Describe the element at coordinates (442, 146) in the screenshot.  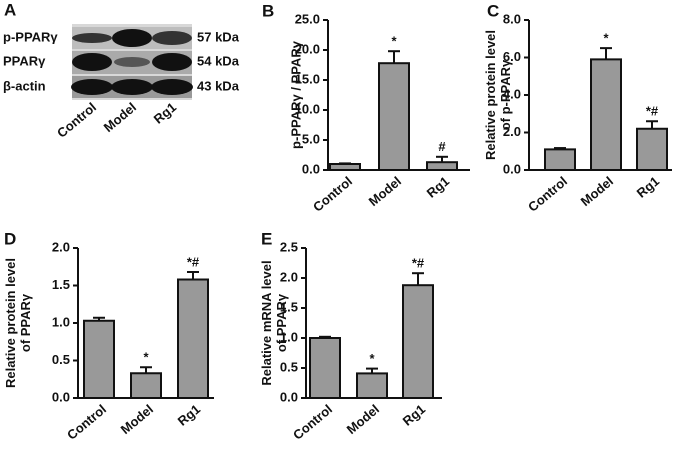
I see `significance-mark: #` at that location.